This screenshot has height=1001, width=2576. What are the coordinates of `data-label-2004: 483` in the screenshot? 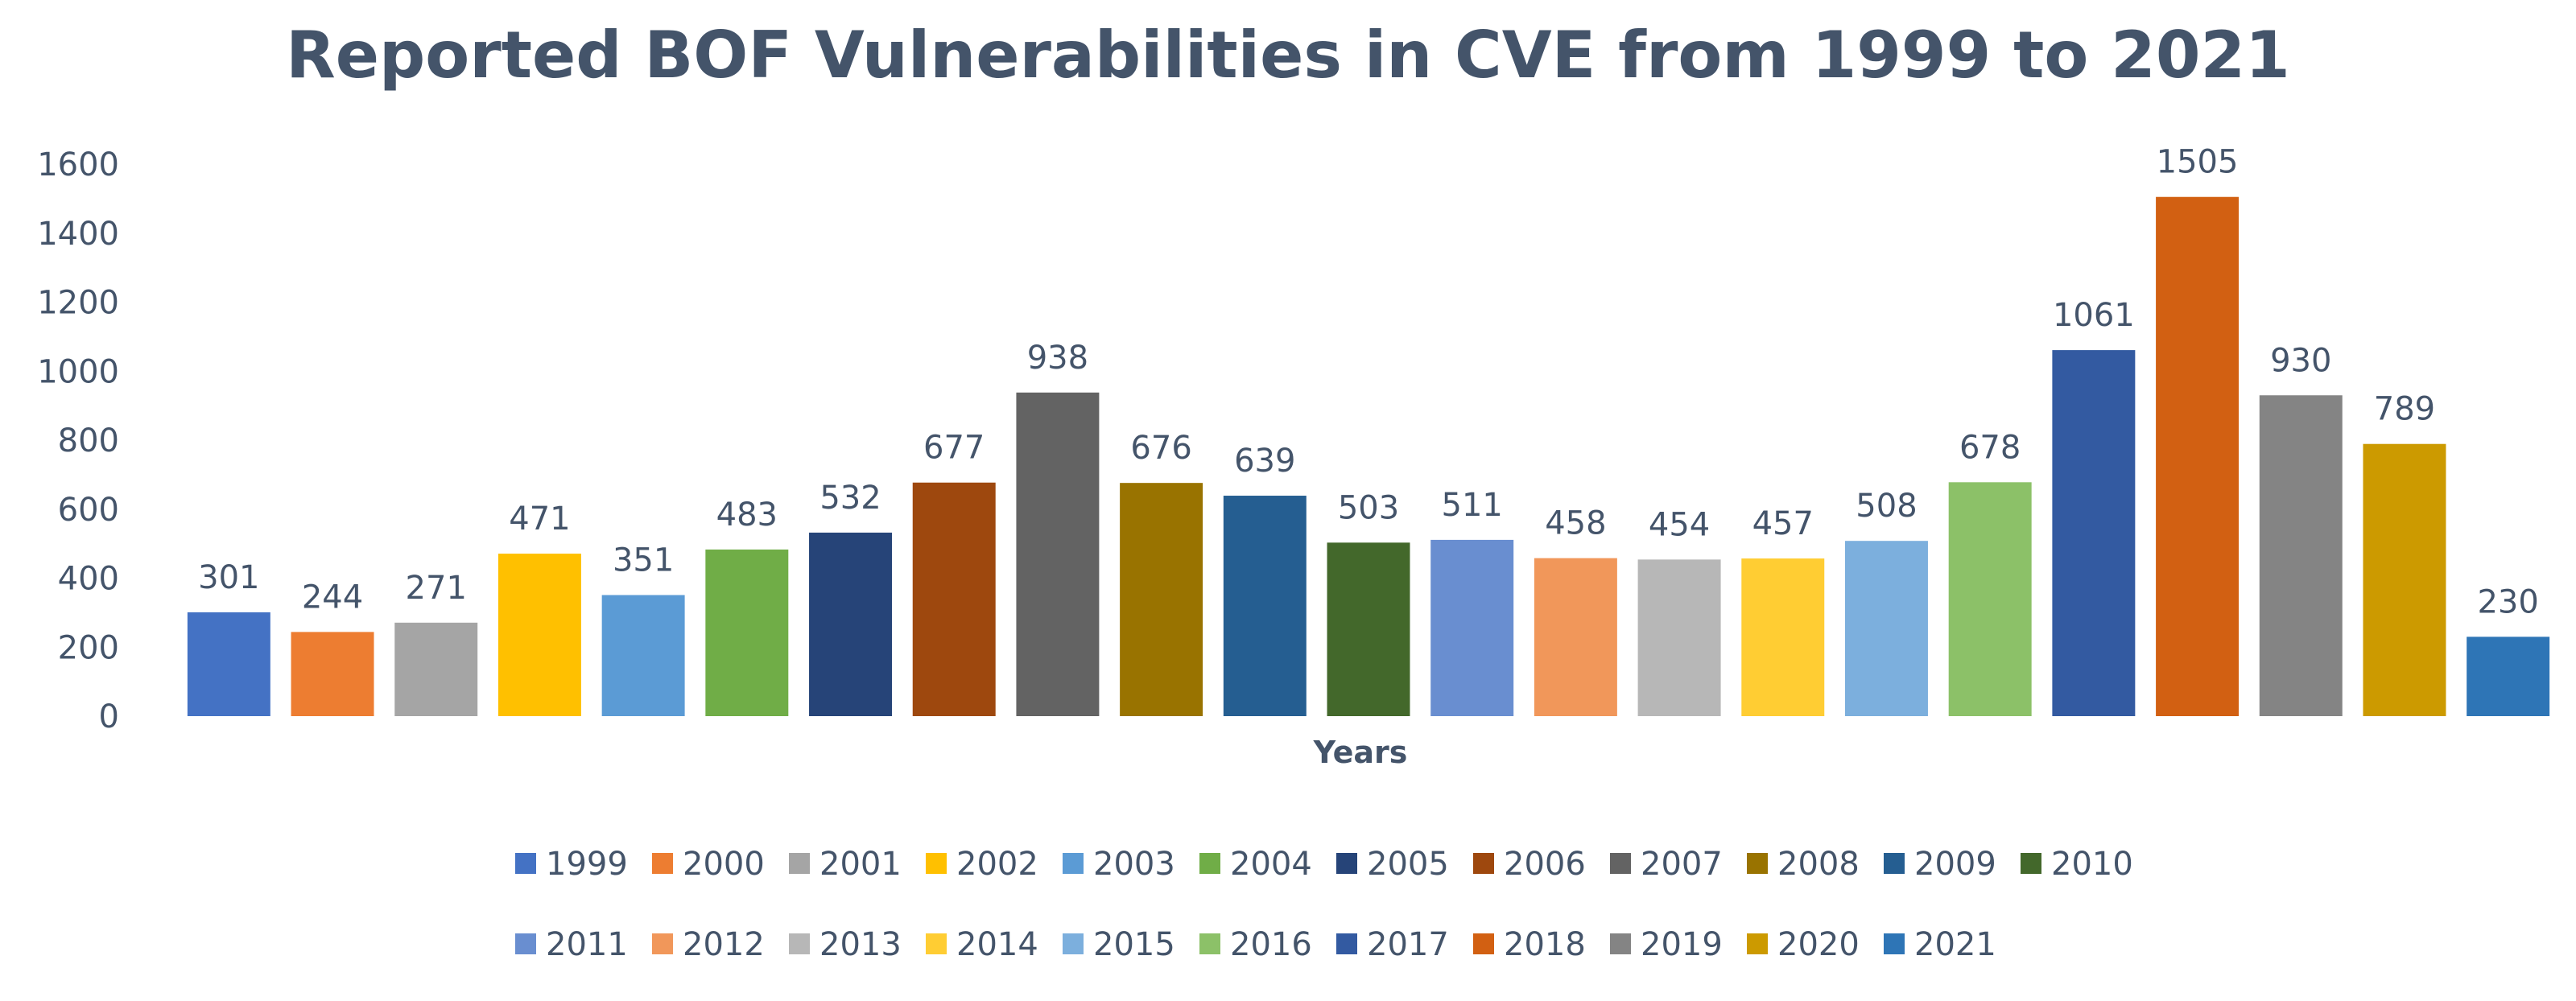 It's located at (747, 515).